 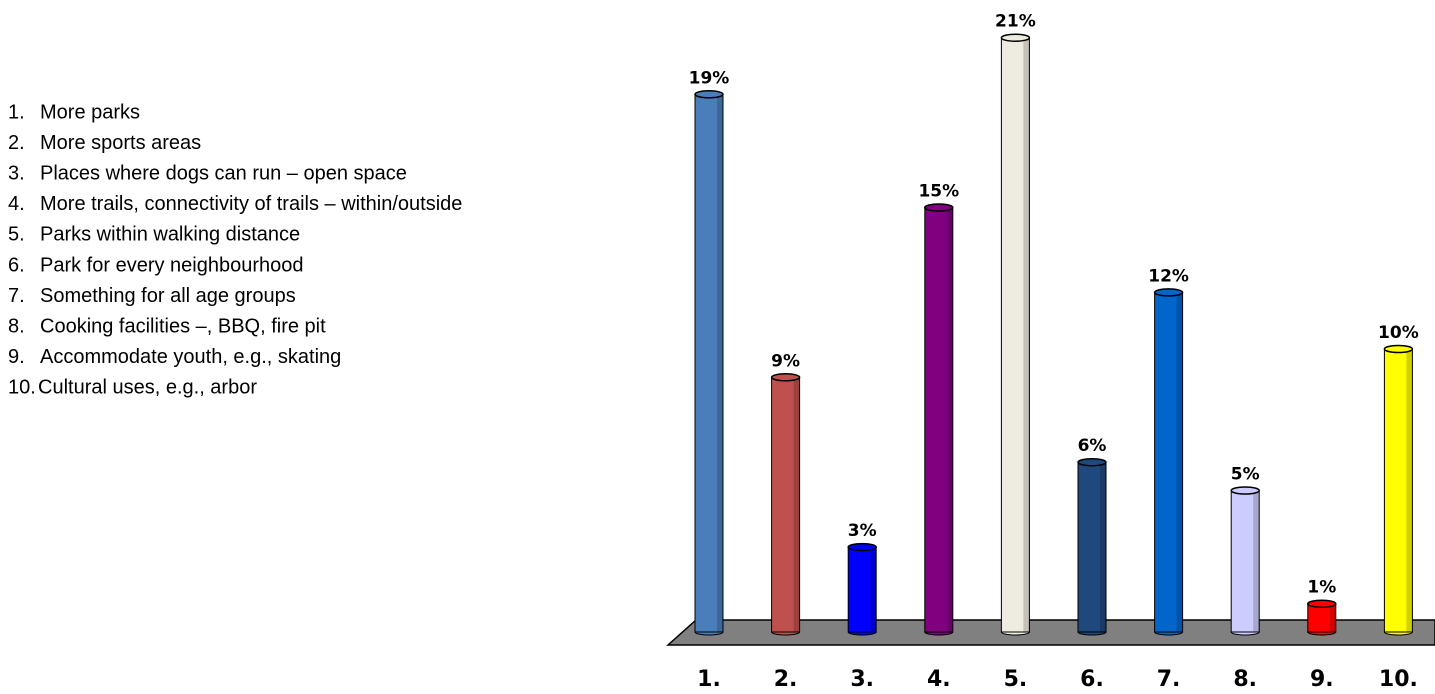 I want to click on value-label: 9%, so click(x=785, y=361).